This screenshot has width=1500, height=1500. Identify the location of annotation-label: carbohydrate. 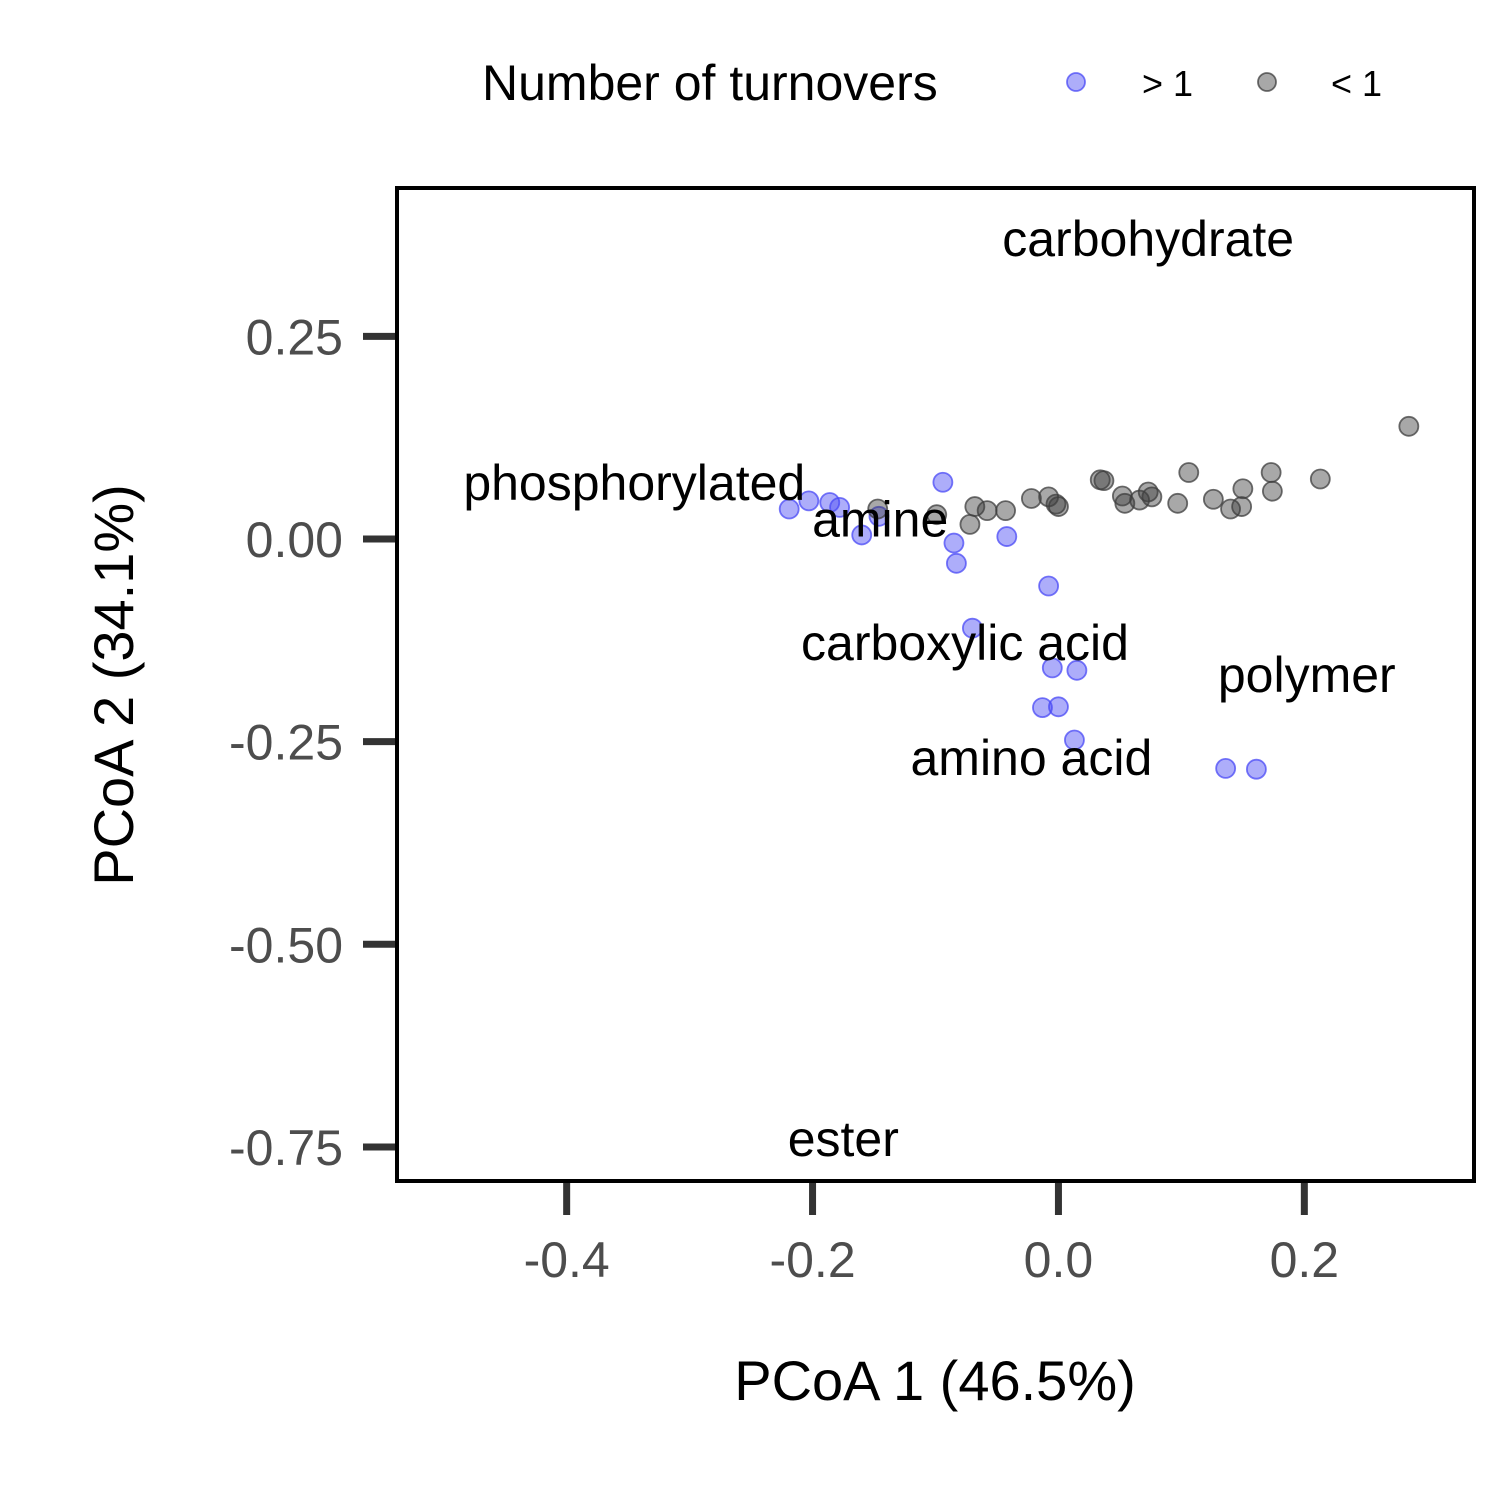
(1148, 239).